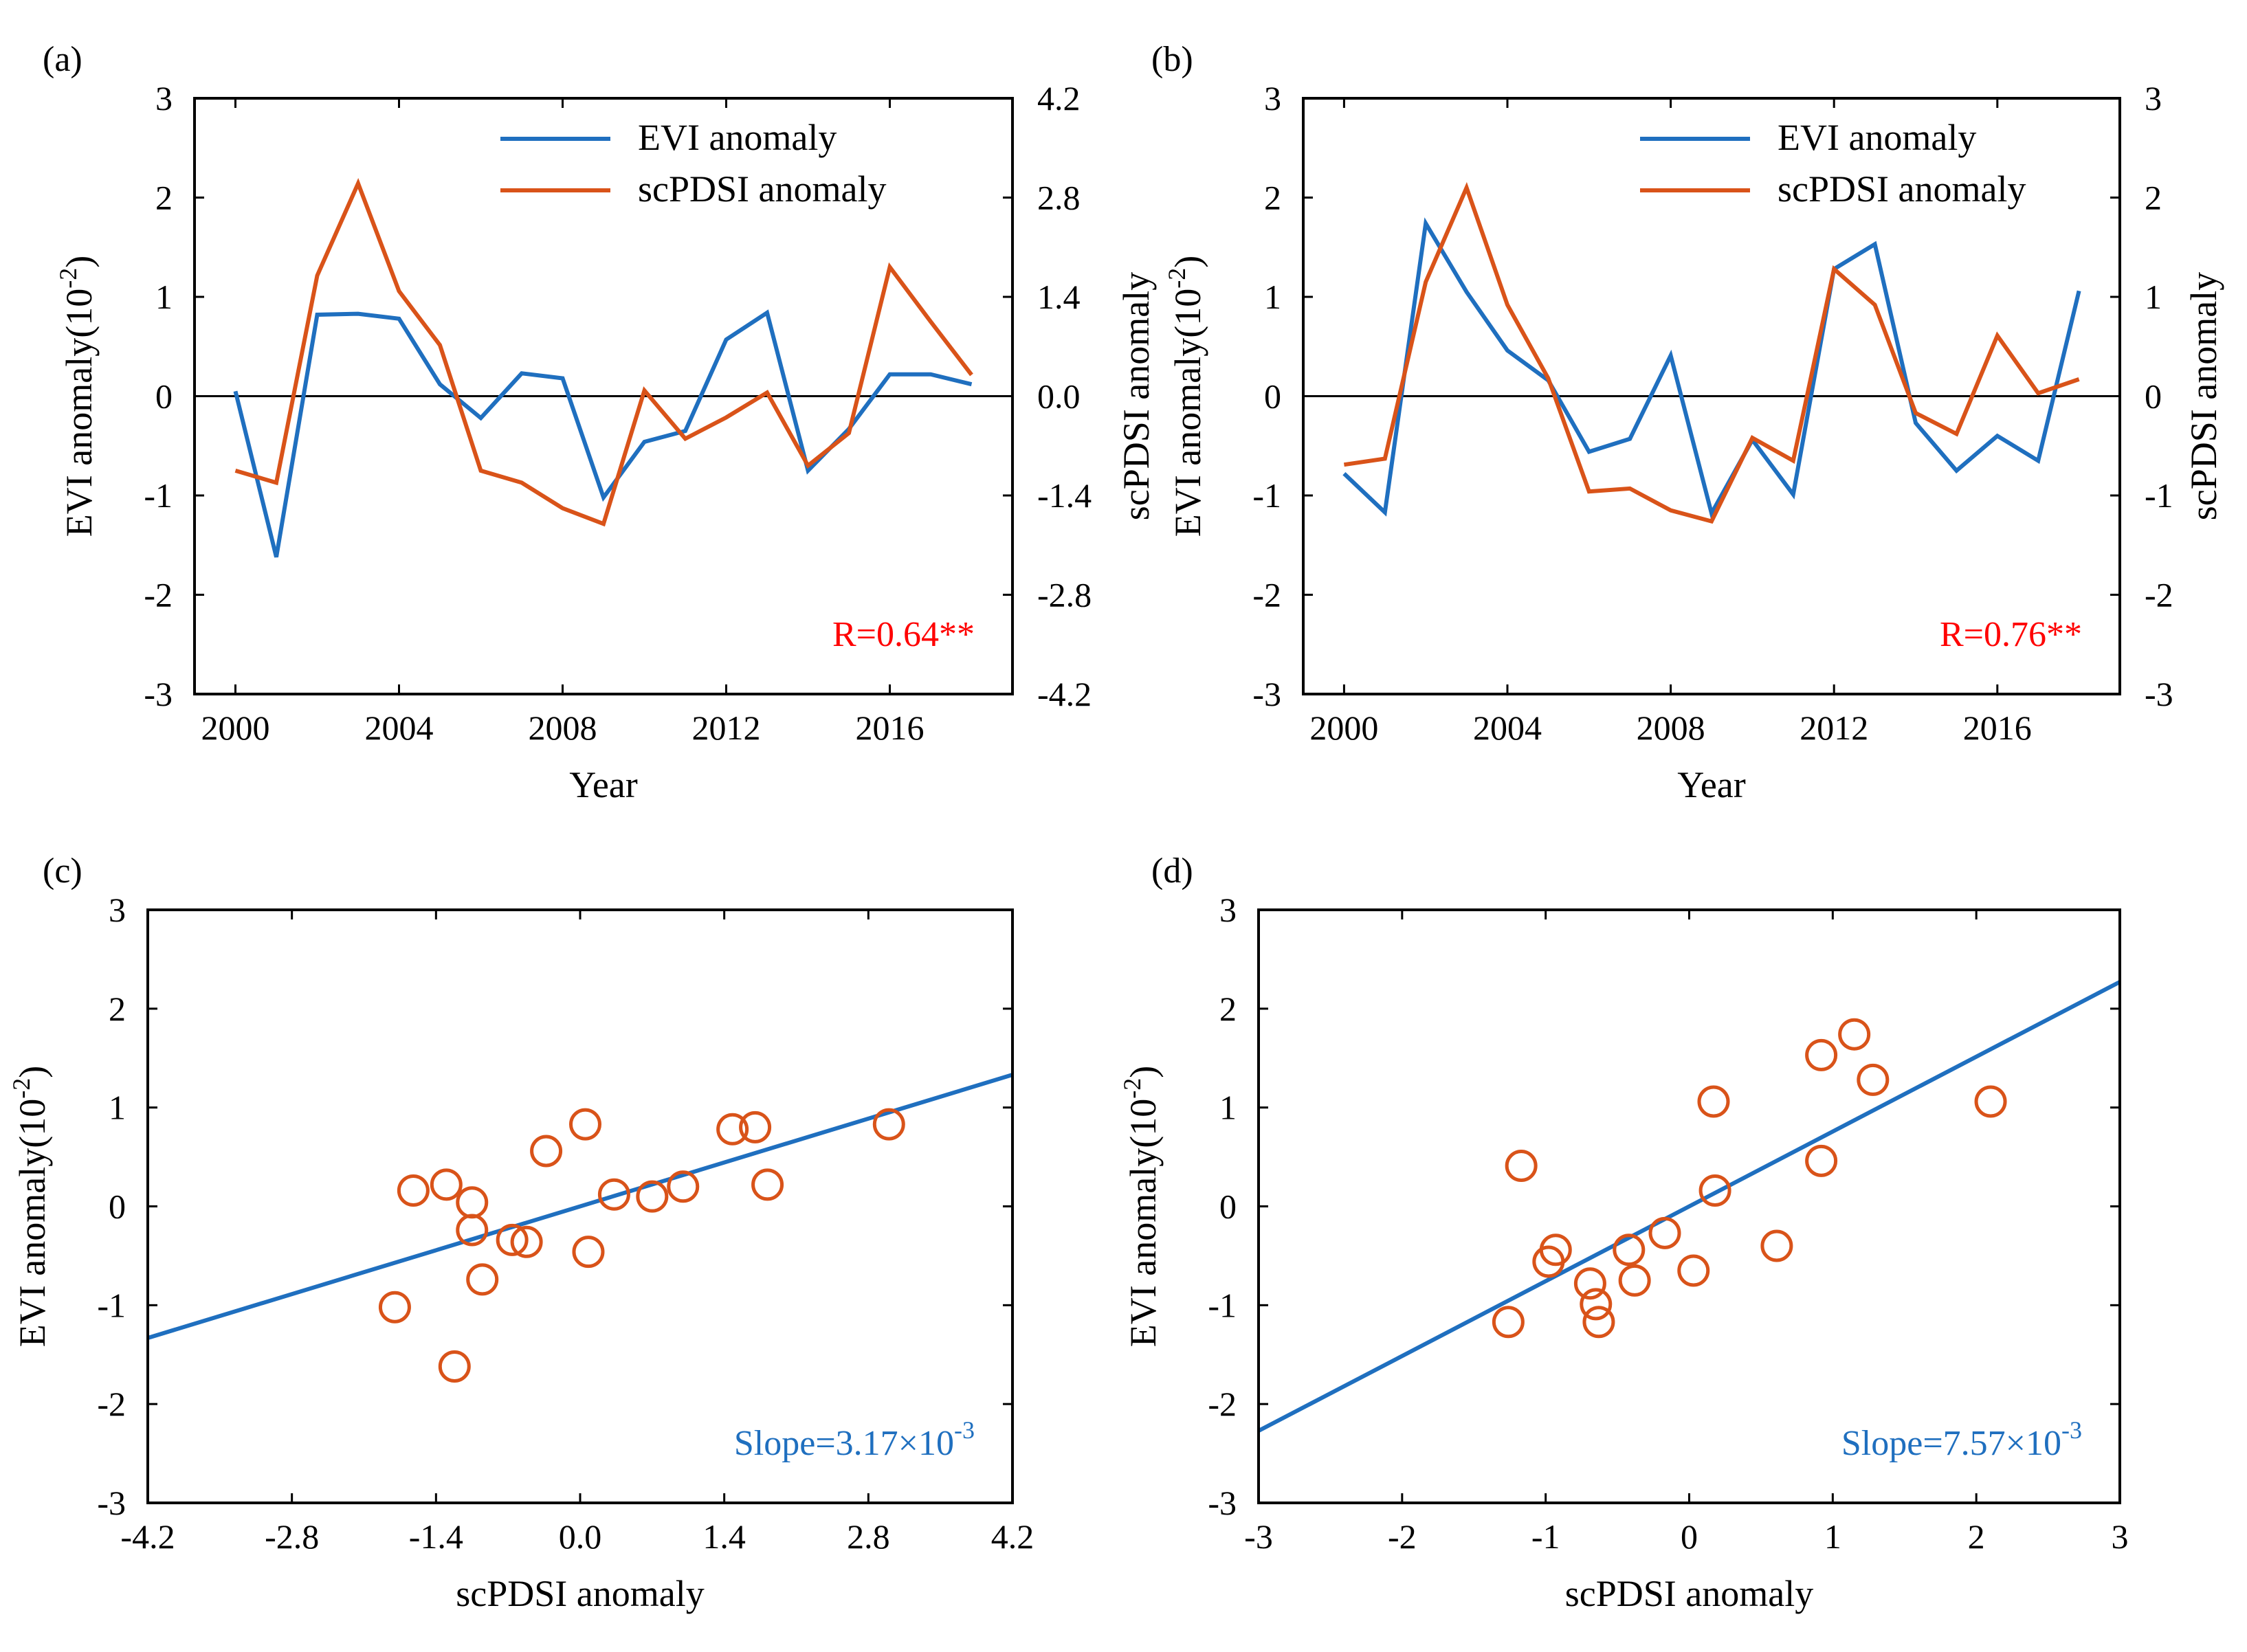 Image resolution: width=2247 pixels, height=1652 pixels. Describe the element at coordinates (868, 1536) in the screenshot. I see `x-tick-label: 2.8` at that location.